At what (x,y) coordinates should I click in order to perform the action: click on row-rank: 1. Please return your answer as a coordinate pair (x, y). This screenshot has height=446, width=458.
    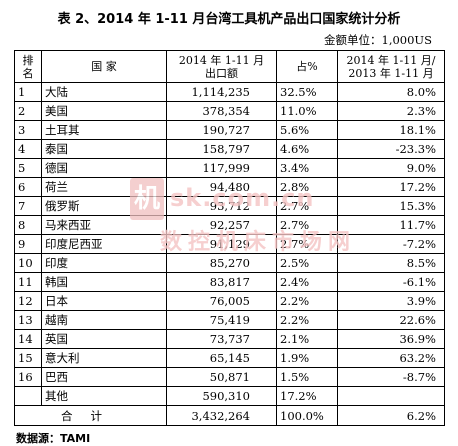
    Looking at the image, I should click on (28, 92).